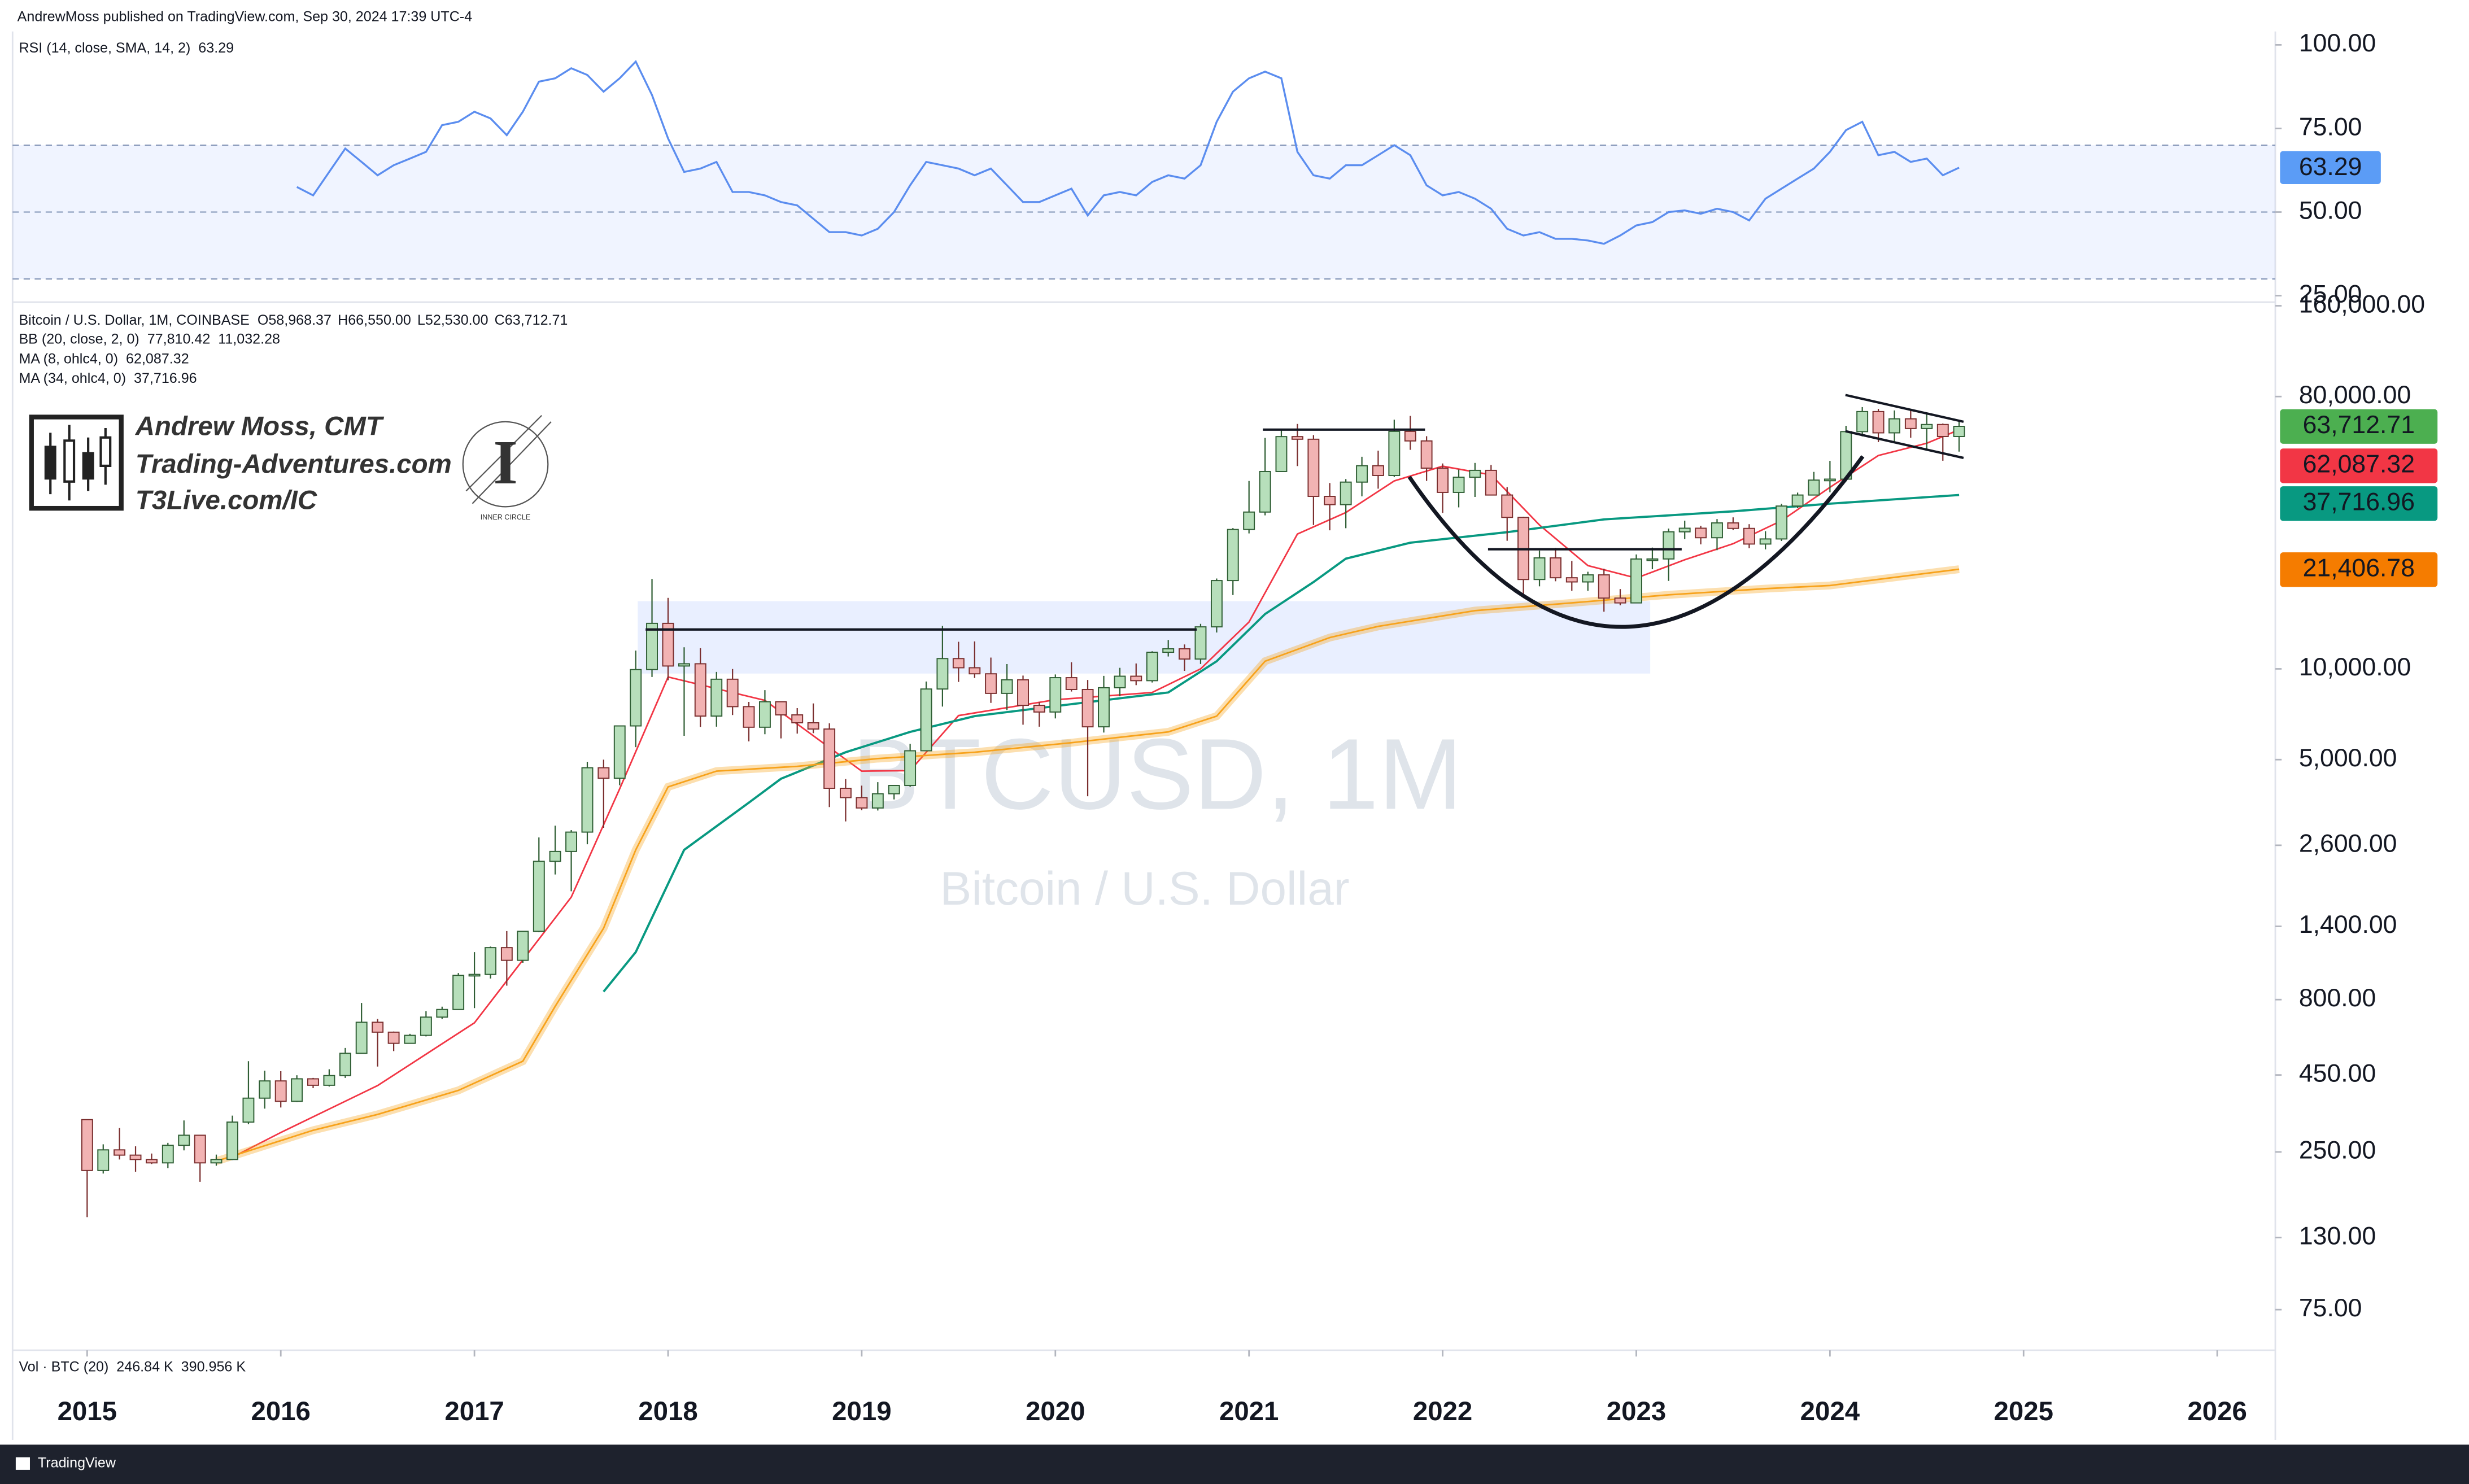 Image resolution: width=2469 pixels, height=1484 pixels. What do you see at coordinates (2355, 395) in the screenshot?
I see `y-tick-label: 80,000.00` at bounding box center [2355, 395].